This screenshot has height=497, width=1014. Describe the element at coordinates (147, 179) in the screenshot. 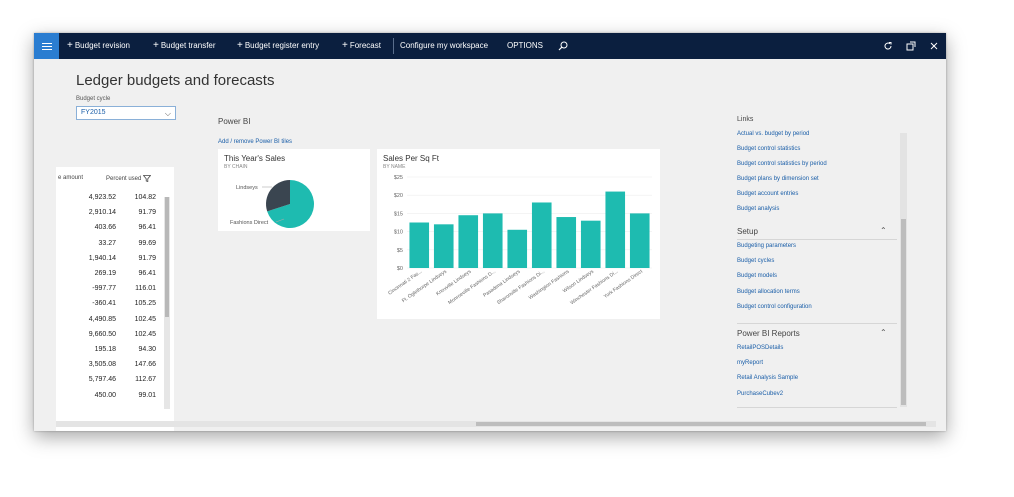

I see `filter-icon` at that location.